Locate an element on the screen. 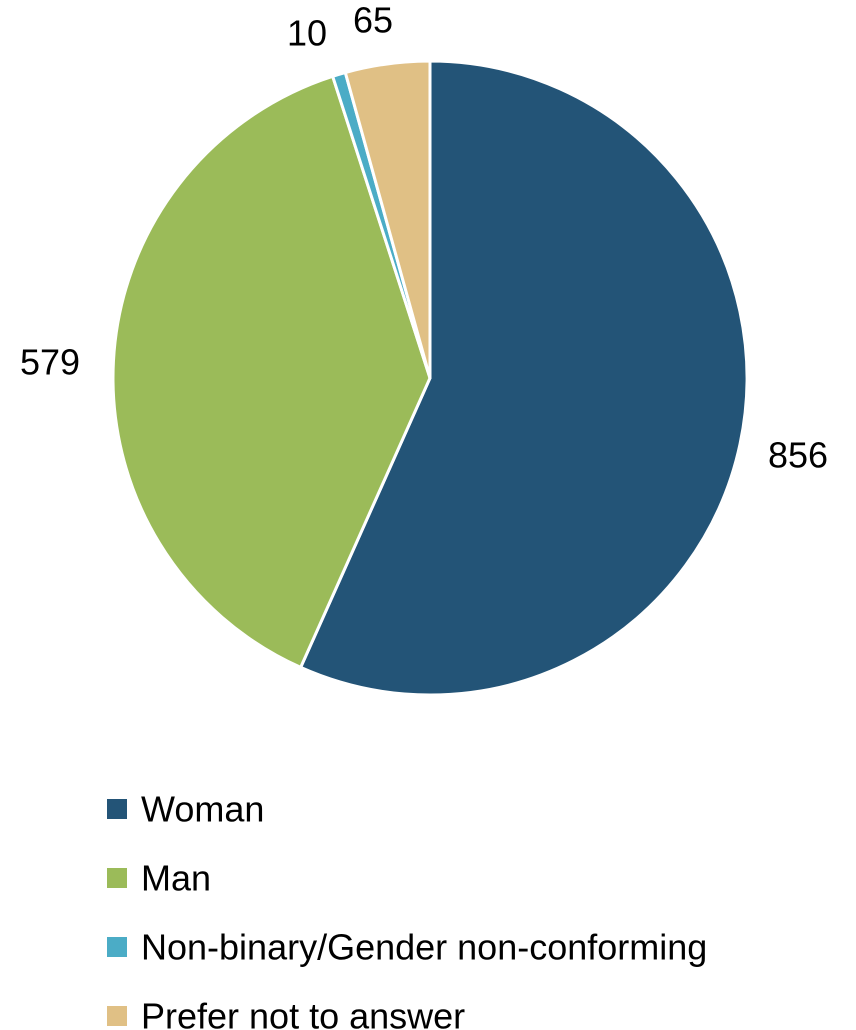  legend-label-non-binary-gender-non-conforming: Non-binary/Gender non-conforming is located at coordinates (424, 947).